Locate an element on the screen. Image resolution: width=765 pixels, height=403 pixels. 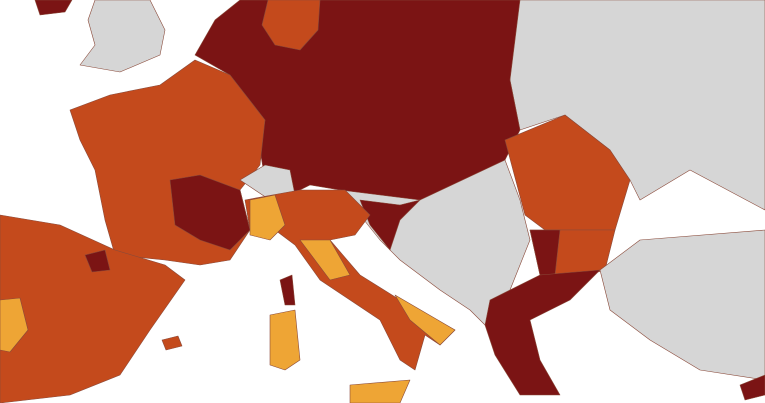
region-puglia is located at coordinates (425, 320).